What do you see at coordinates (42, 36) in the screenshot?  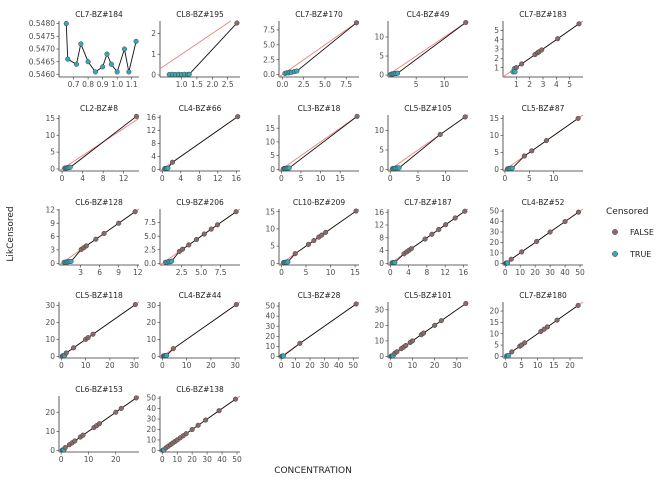 I see `y-tick-label: 0.5475` at bounding box center [42, 36].